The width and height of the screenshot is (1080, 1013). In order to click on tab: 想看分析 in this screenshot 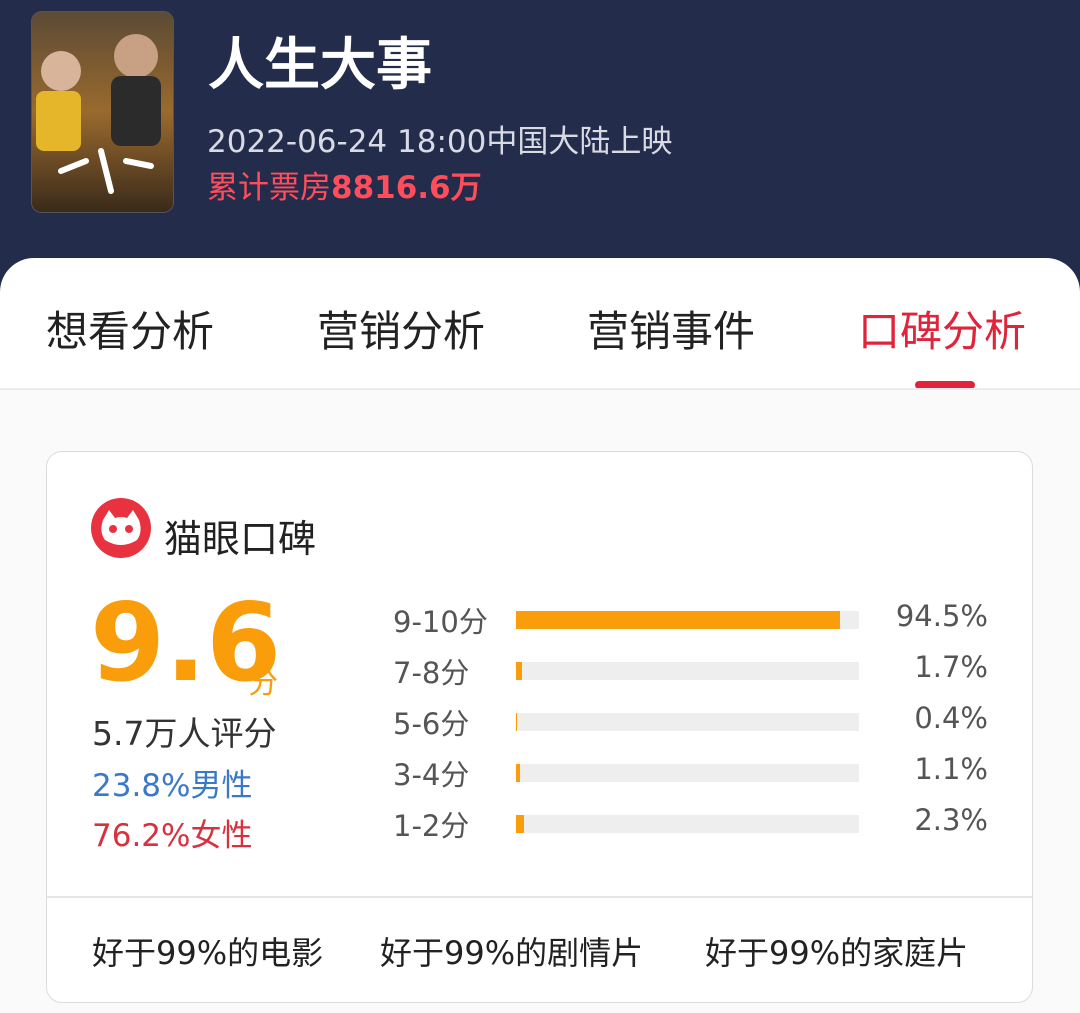, I will do `click(130, 331)`.